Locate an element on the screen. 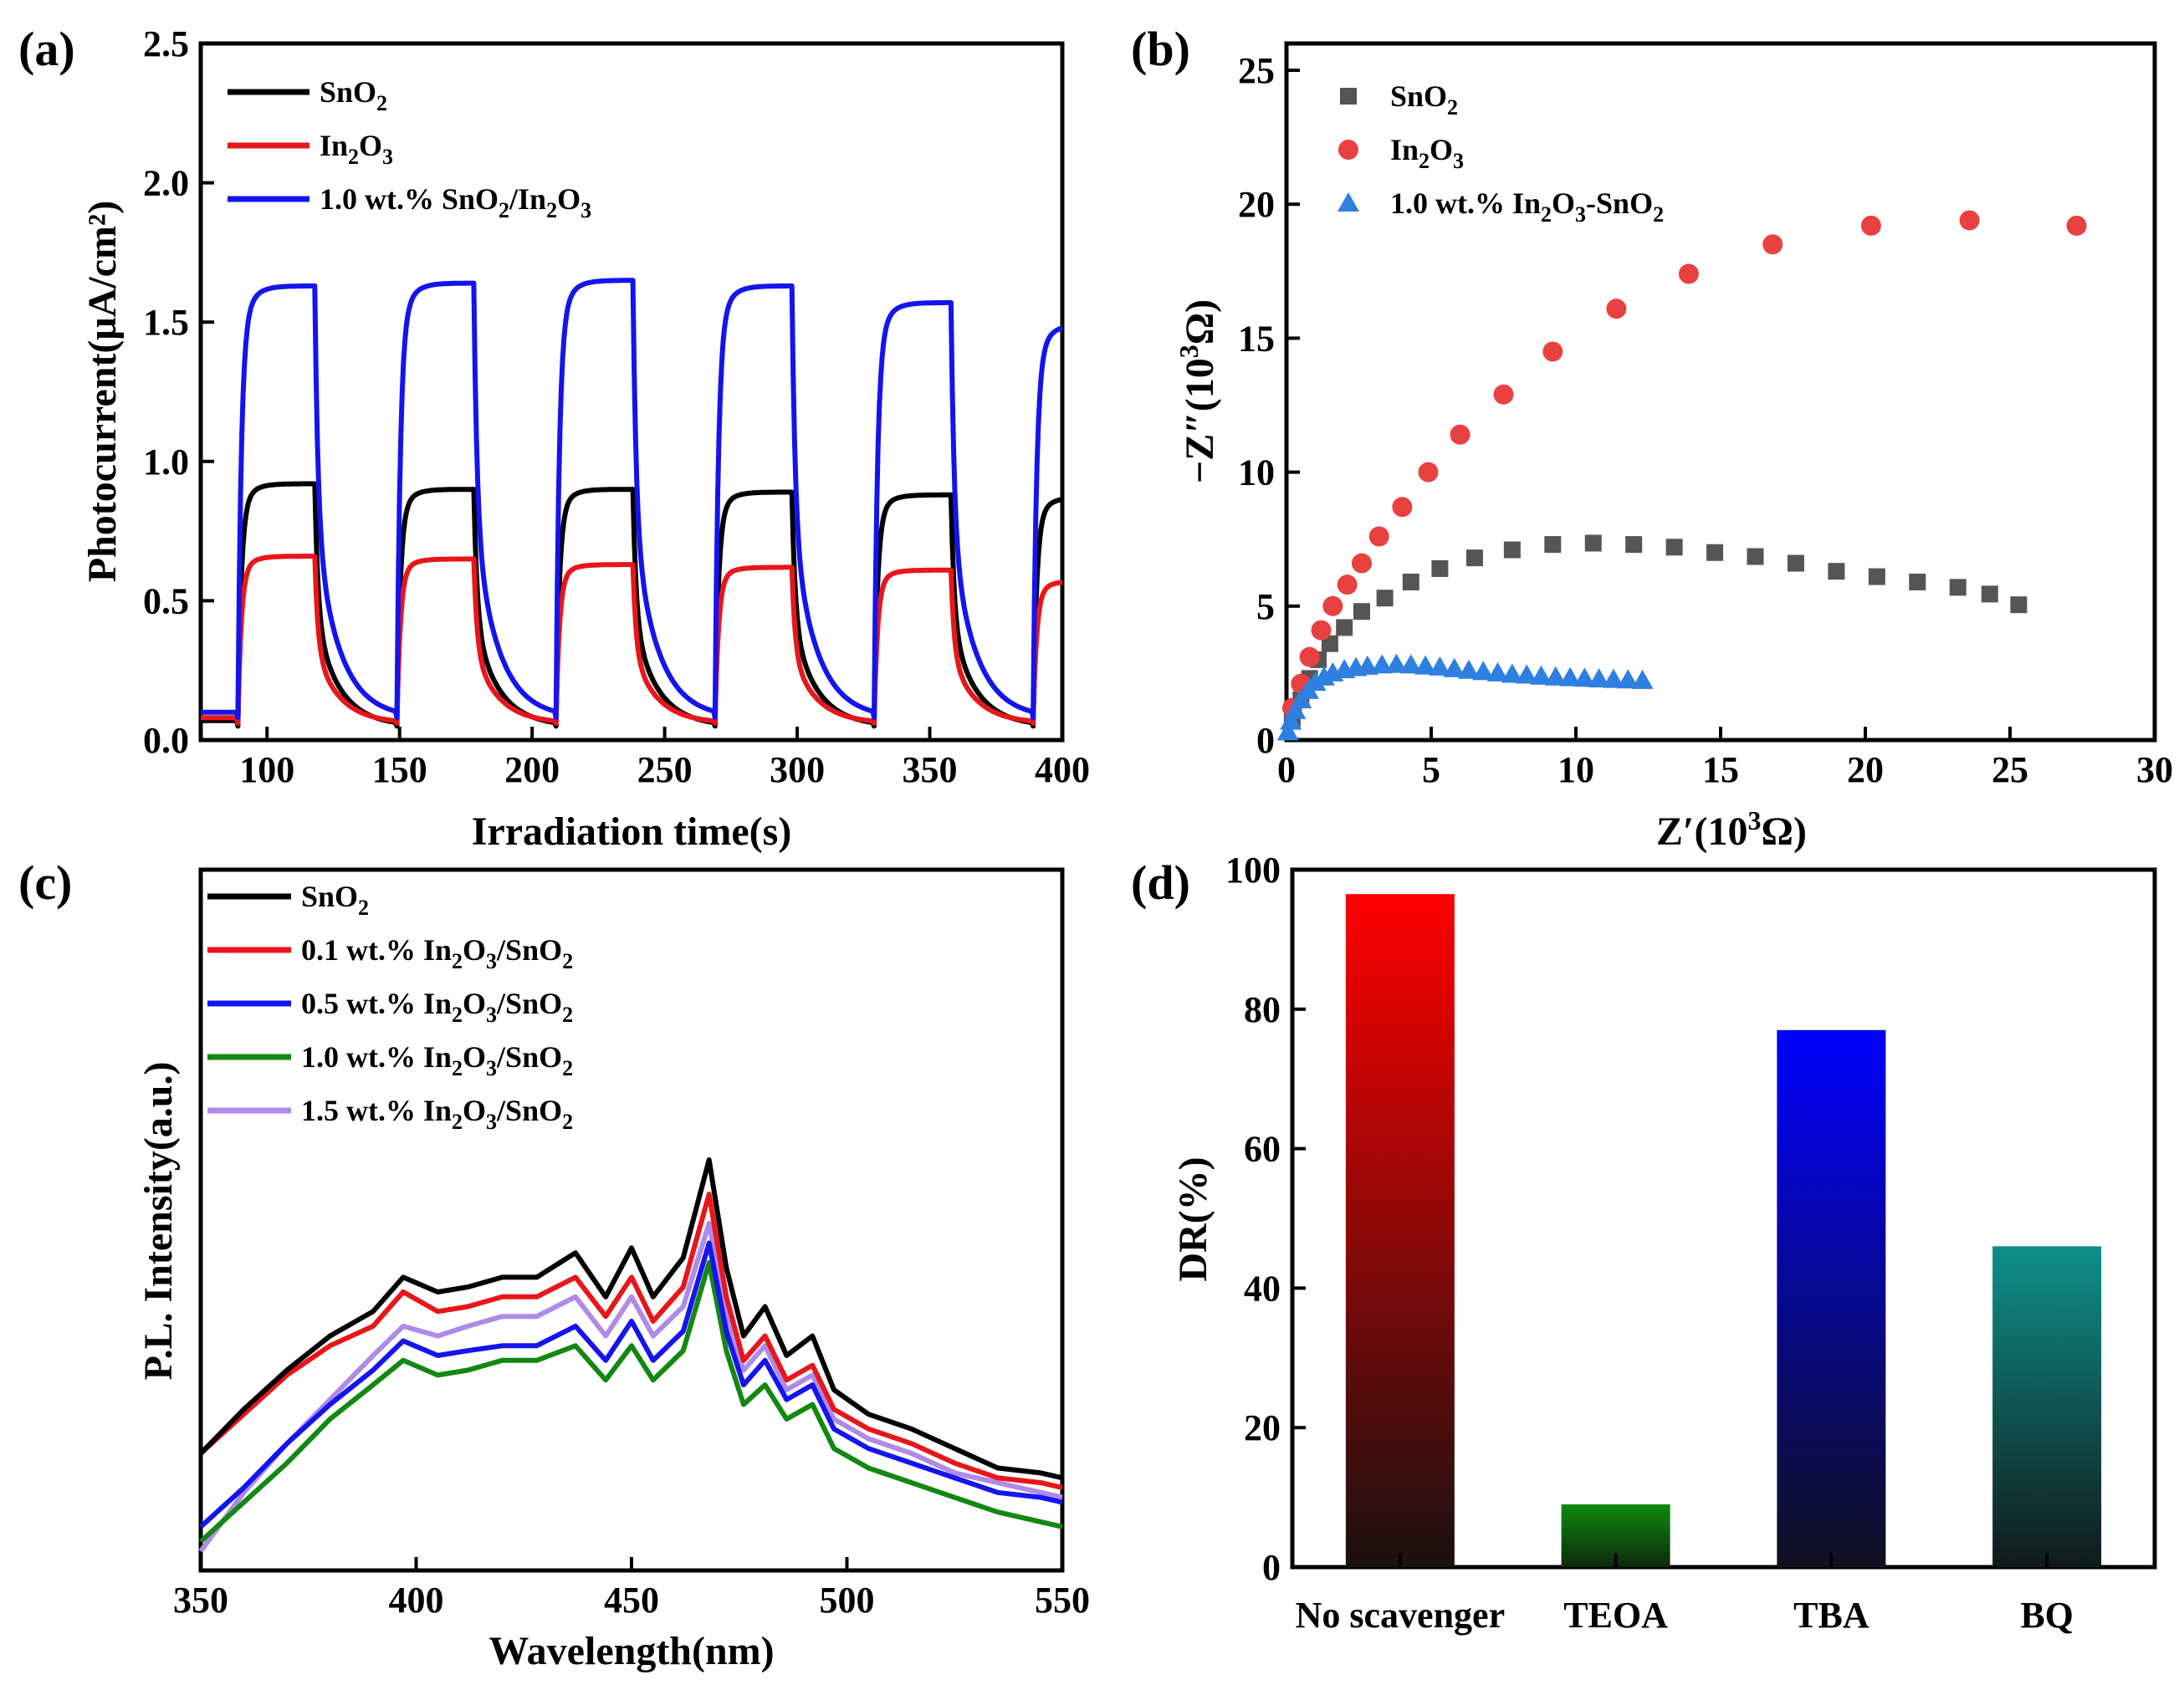  legend-label-part: /SnO is located at coordinates (529, 1004).